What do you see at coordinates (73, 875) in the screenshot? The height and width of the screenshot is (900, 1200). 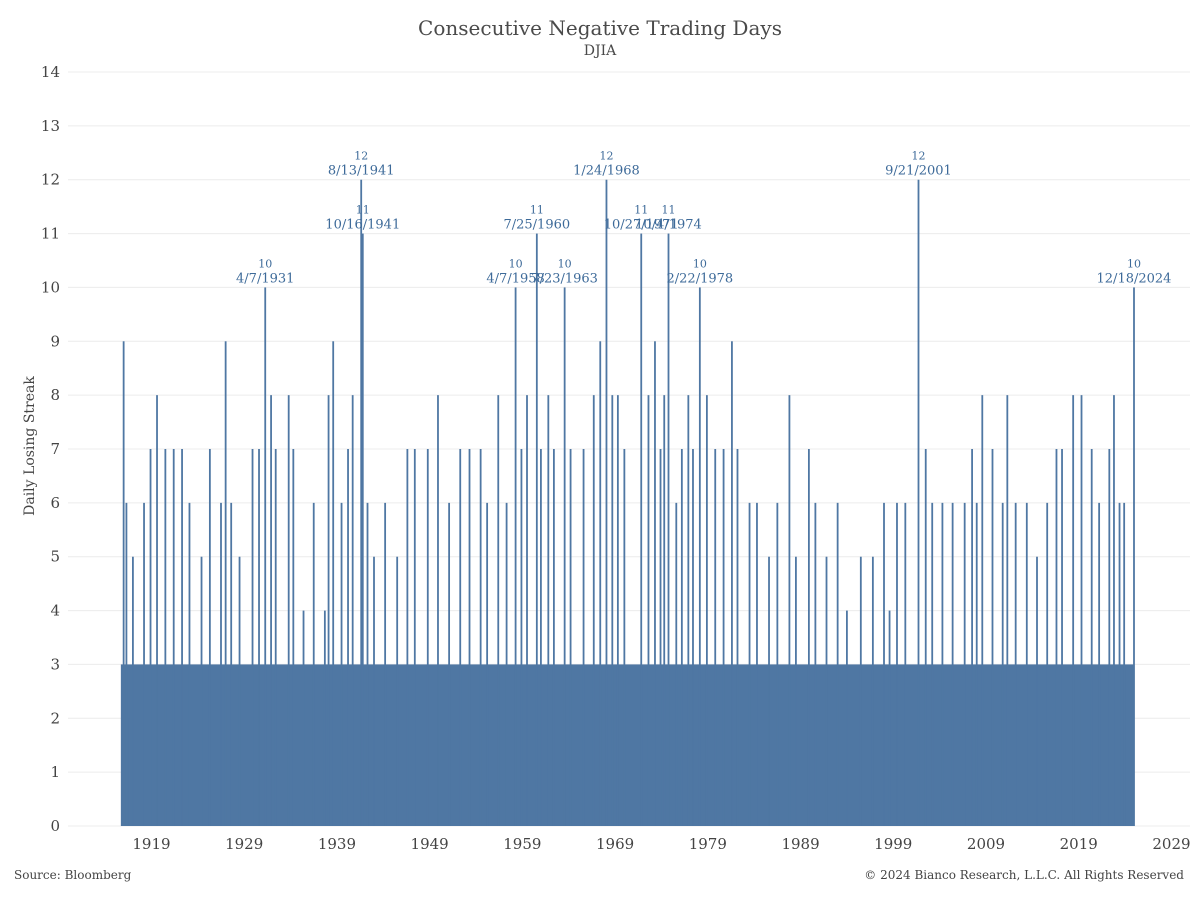 I see `source-note: Source: Bloomberg` at bounding box center [73, 875].